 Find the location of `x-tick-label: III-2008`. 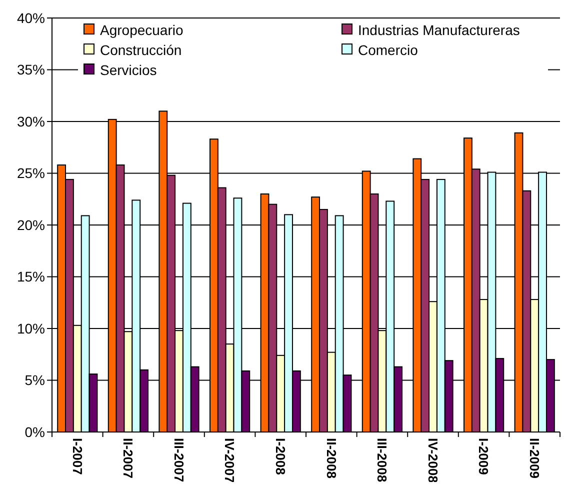

x-tick-label: III-2008 is located at coordinates (382, 460).